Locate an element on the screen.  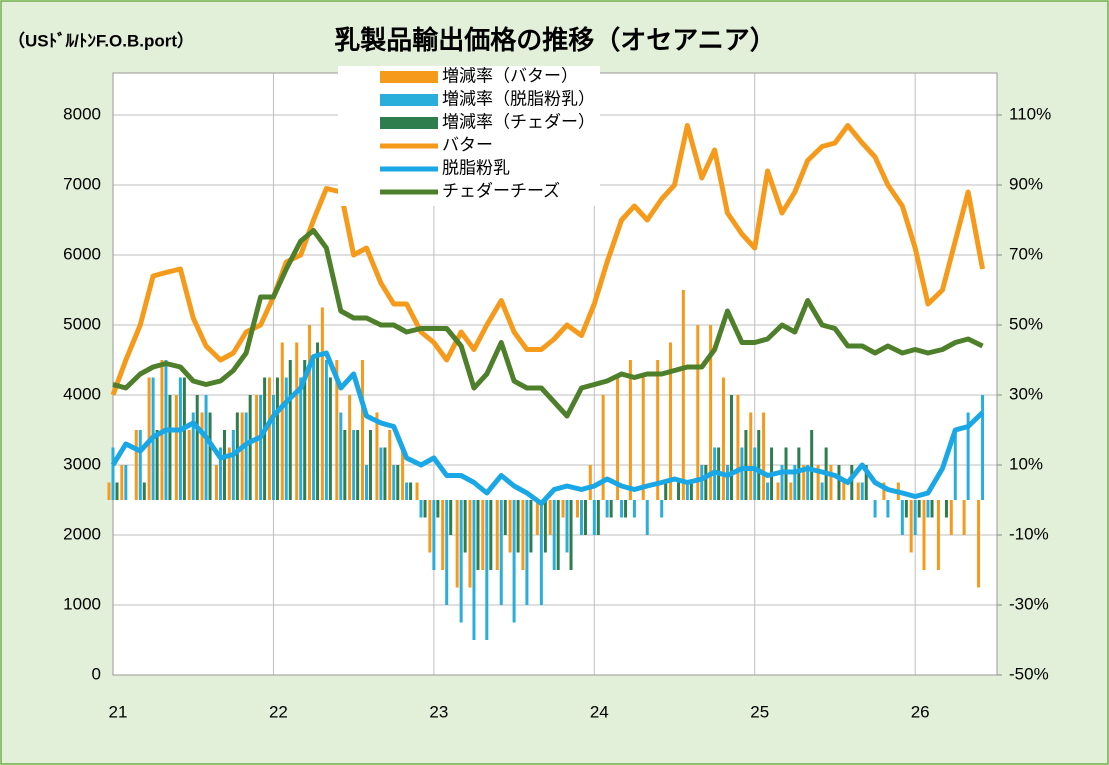
y-tick-label: 7000 is located at coordinates (82, 183).